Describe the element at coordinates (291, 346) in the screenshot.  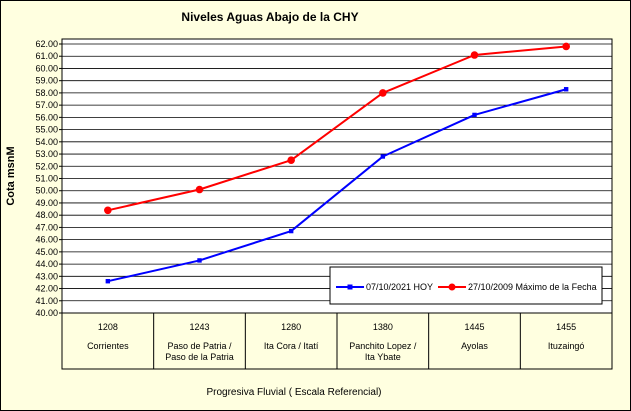
I see `category-name: Ita Cora / Itatí` at that location.